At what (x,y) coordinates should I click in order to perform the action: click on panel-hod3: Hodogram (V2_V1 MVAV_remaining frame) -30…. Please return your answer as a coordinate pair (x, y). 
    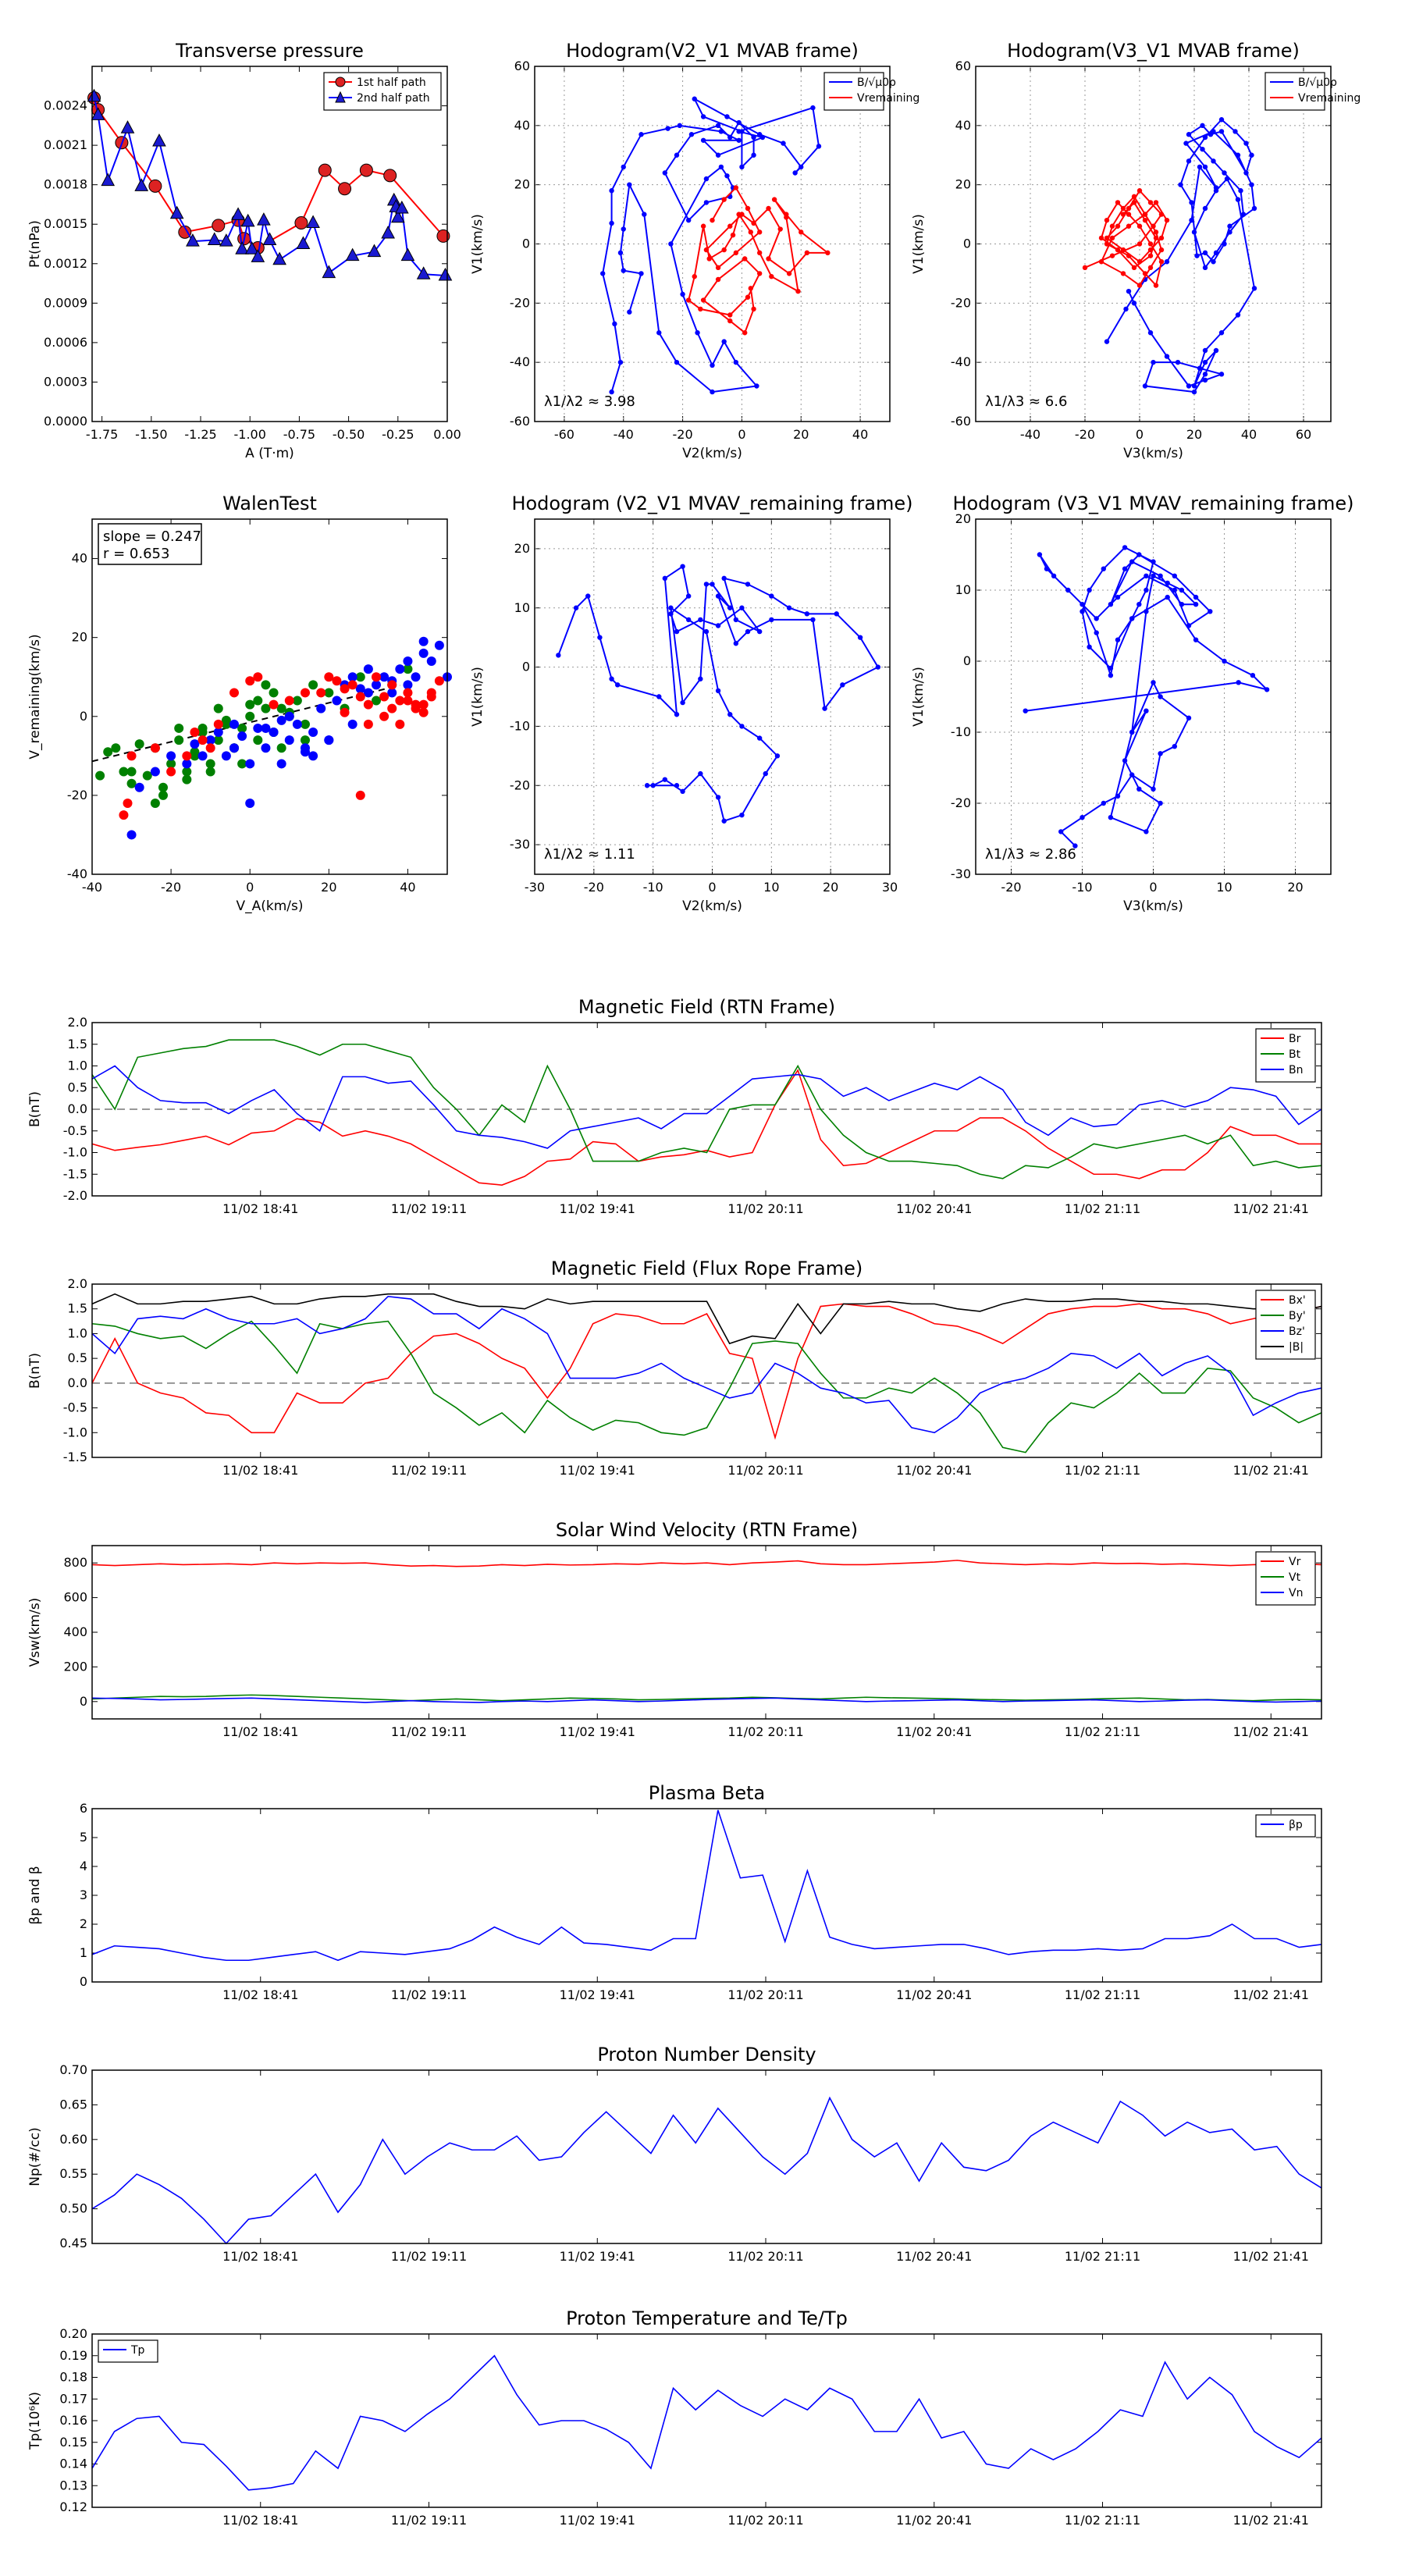
    Looking at the image, I should click on (691, 703).